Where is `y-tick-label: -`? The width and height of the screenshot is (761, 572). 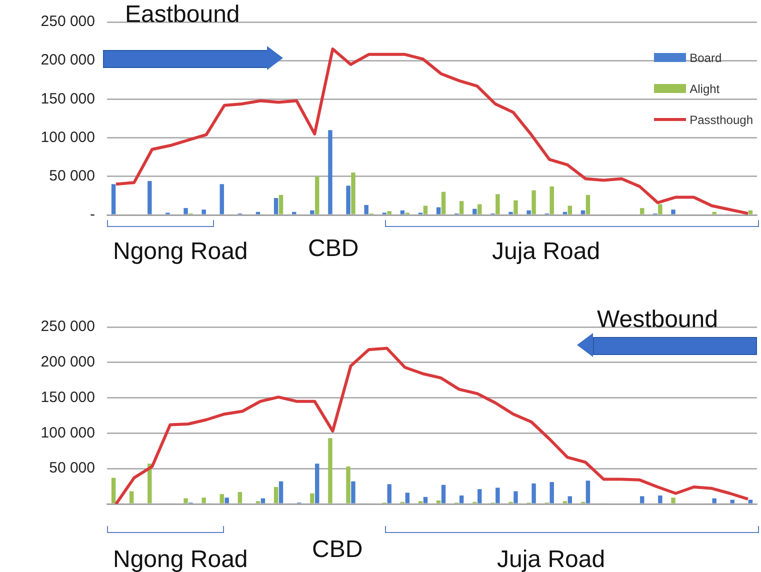
y-tick-label: - is located at coordinates (92, 215).